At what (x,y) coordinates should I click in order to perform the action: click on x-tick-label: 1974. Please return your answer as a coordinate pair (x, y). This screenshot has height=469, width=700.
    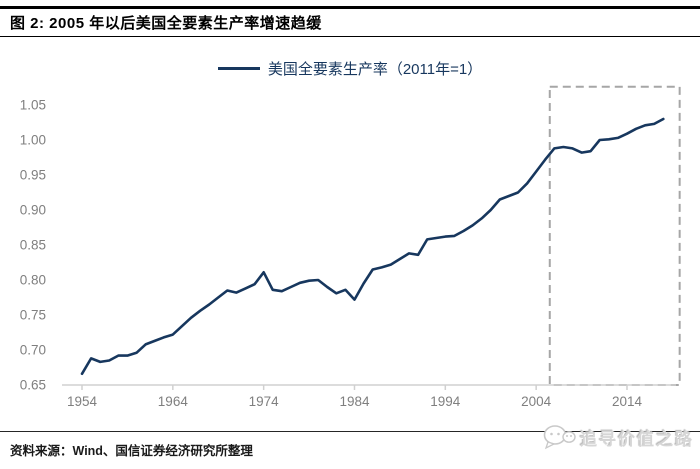
    Looking at the image, I should click on (264, 401).